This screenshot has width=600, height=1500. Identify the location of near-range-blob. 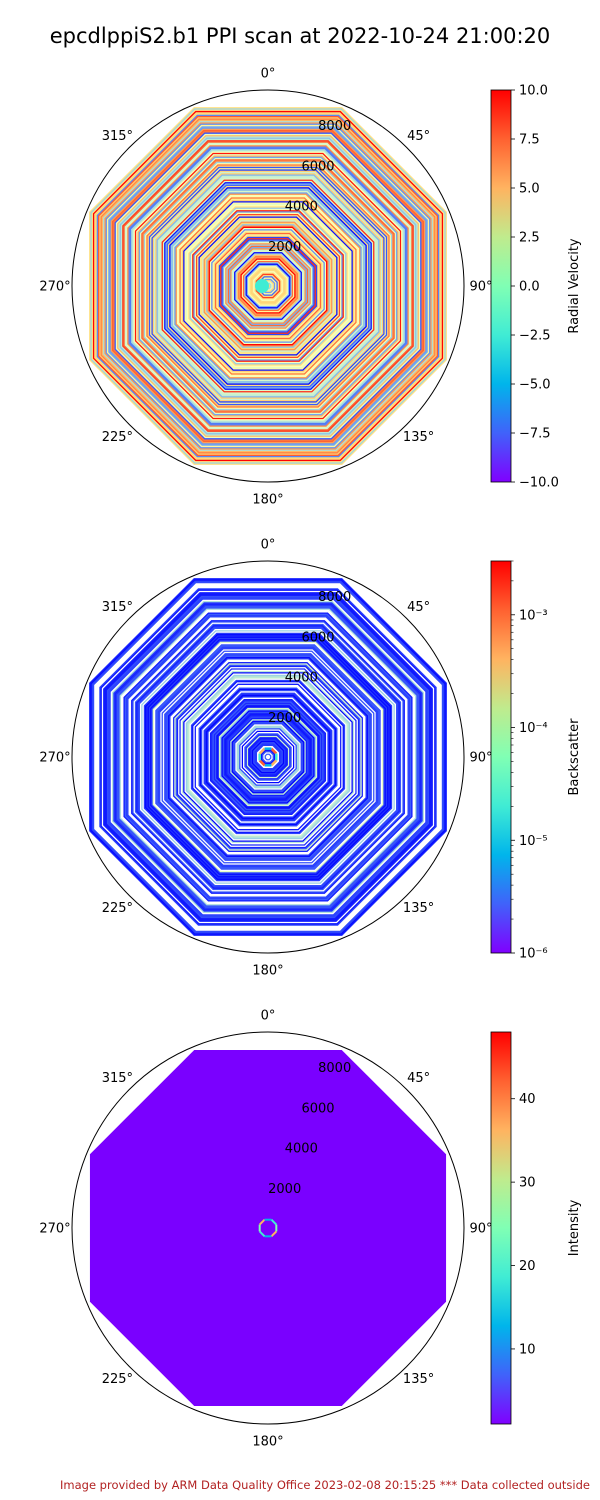
(262, 286).